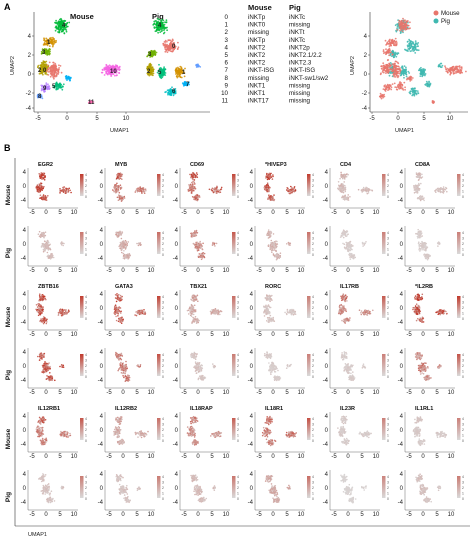 The image size is (474, 539). I want to click on y-tick-label: 0, so click(30, 75).